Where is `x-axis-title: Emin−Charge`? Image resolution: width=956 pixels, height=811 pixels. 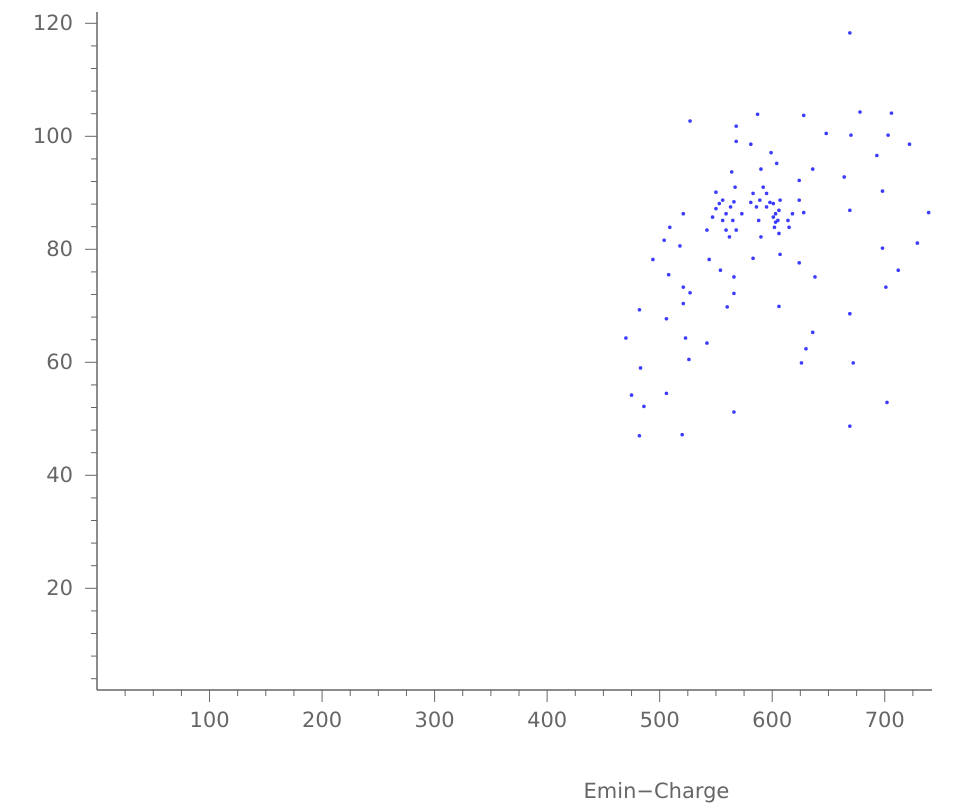
x-axis-title: Emin−Charge is located at coordinates (657, 791).